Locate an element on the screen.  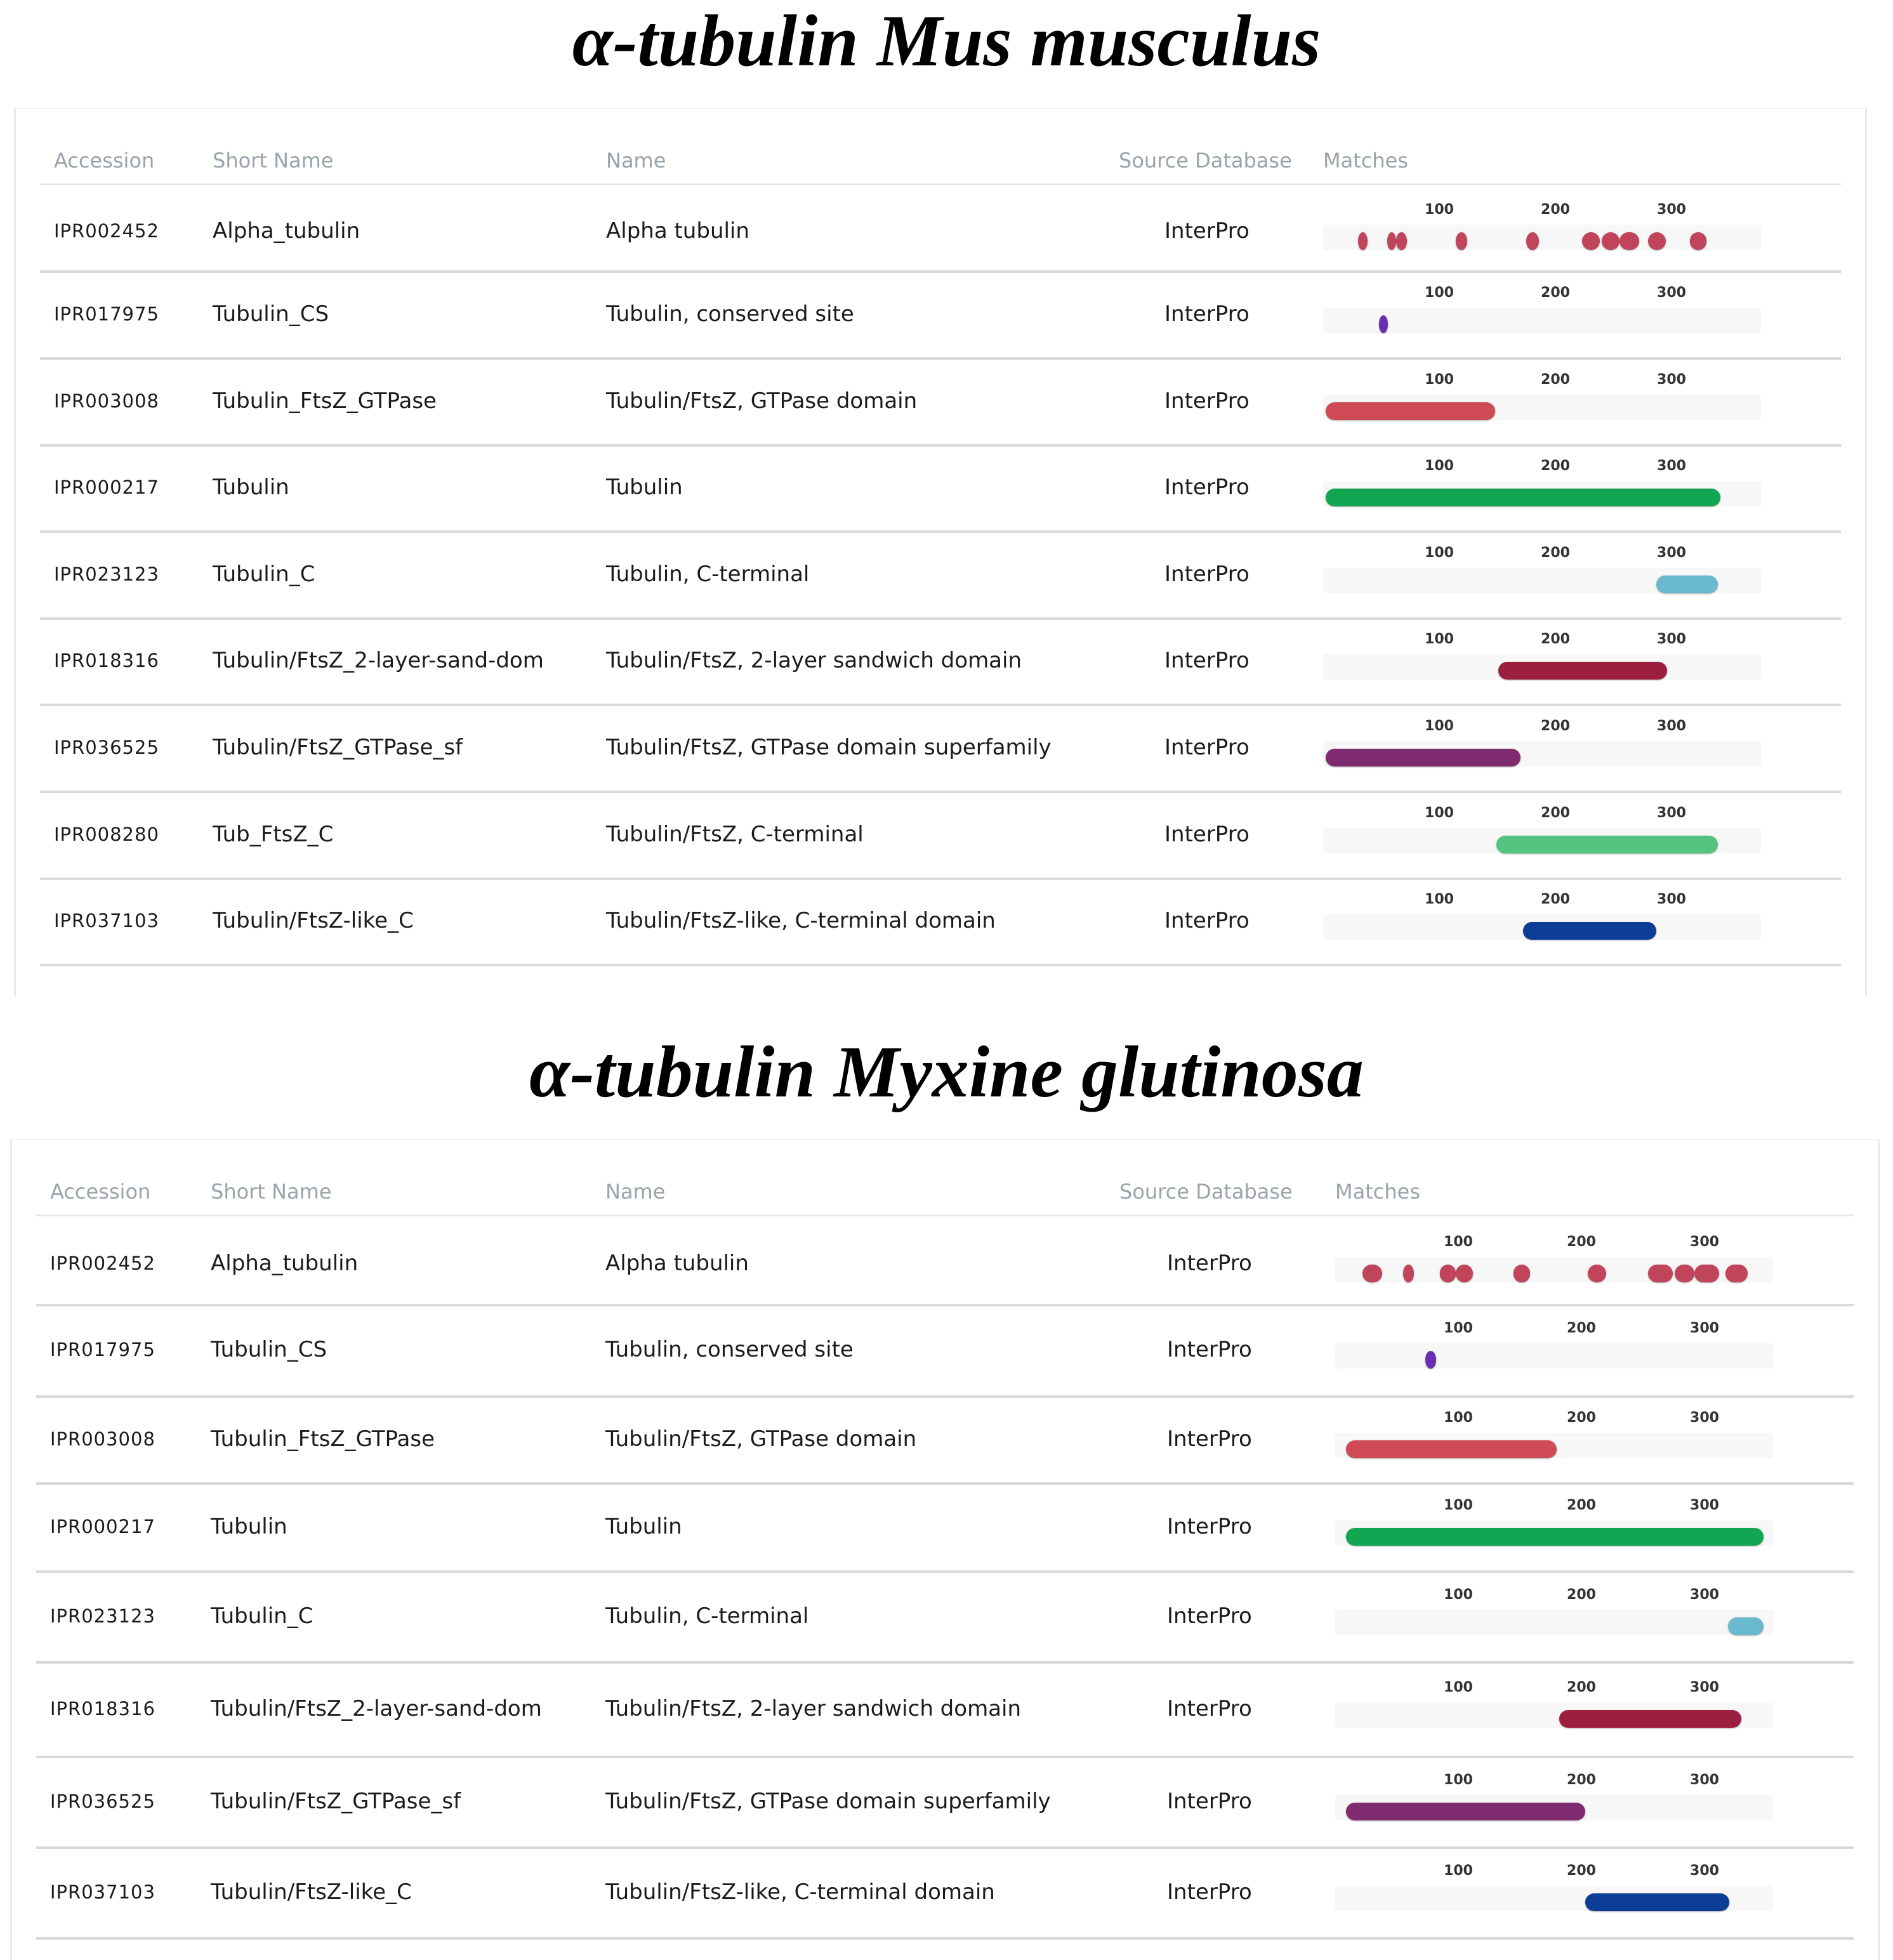
entry-name: Tubulin/FtsZ, GTPase domain superfamily is located at coordinates (829, 747).